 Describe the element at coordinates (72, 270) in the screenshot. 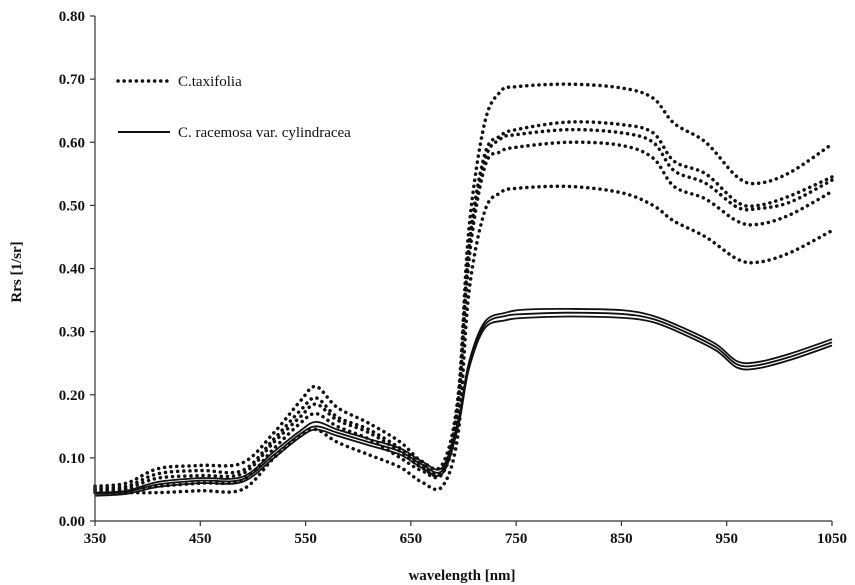

I see `y-tick-label: 0.40` at that location.